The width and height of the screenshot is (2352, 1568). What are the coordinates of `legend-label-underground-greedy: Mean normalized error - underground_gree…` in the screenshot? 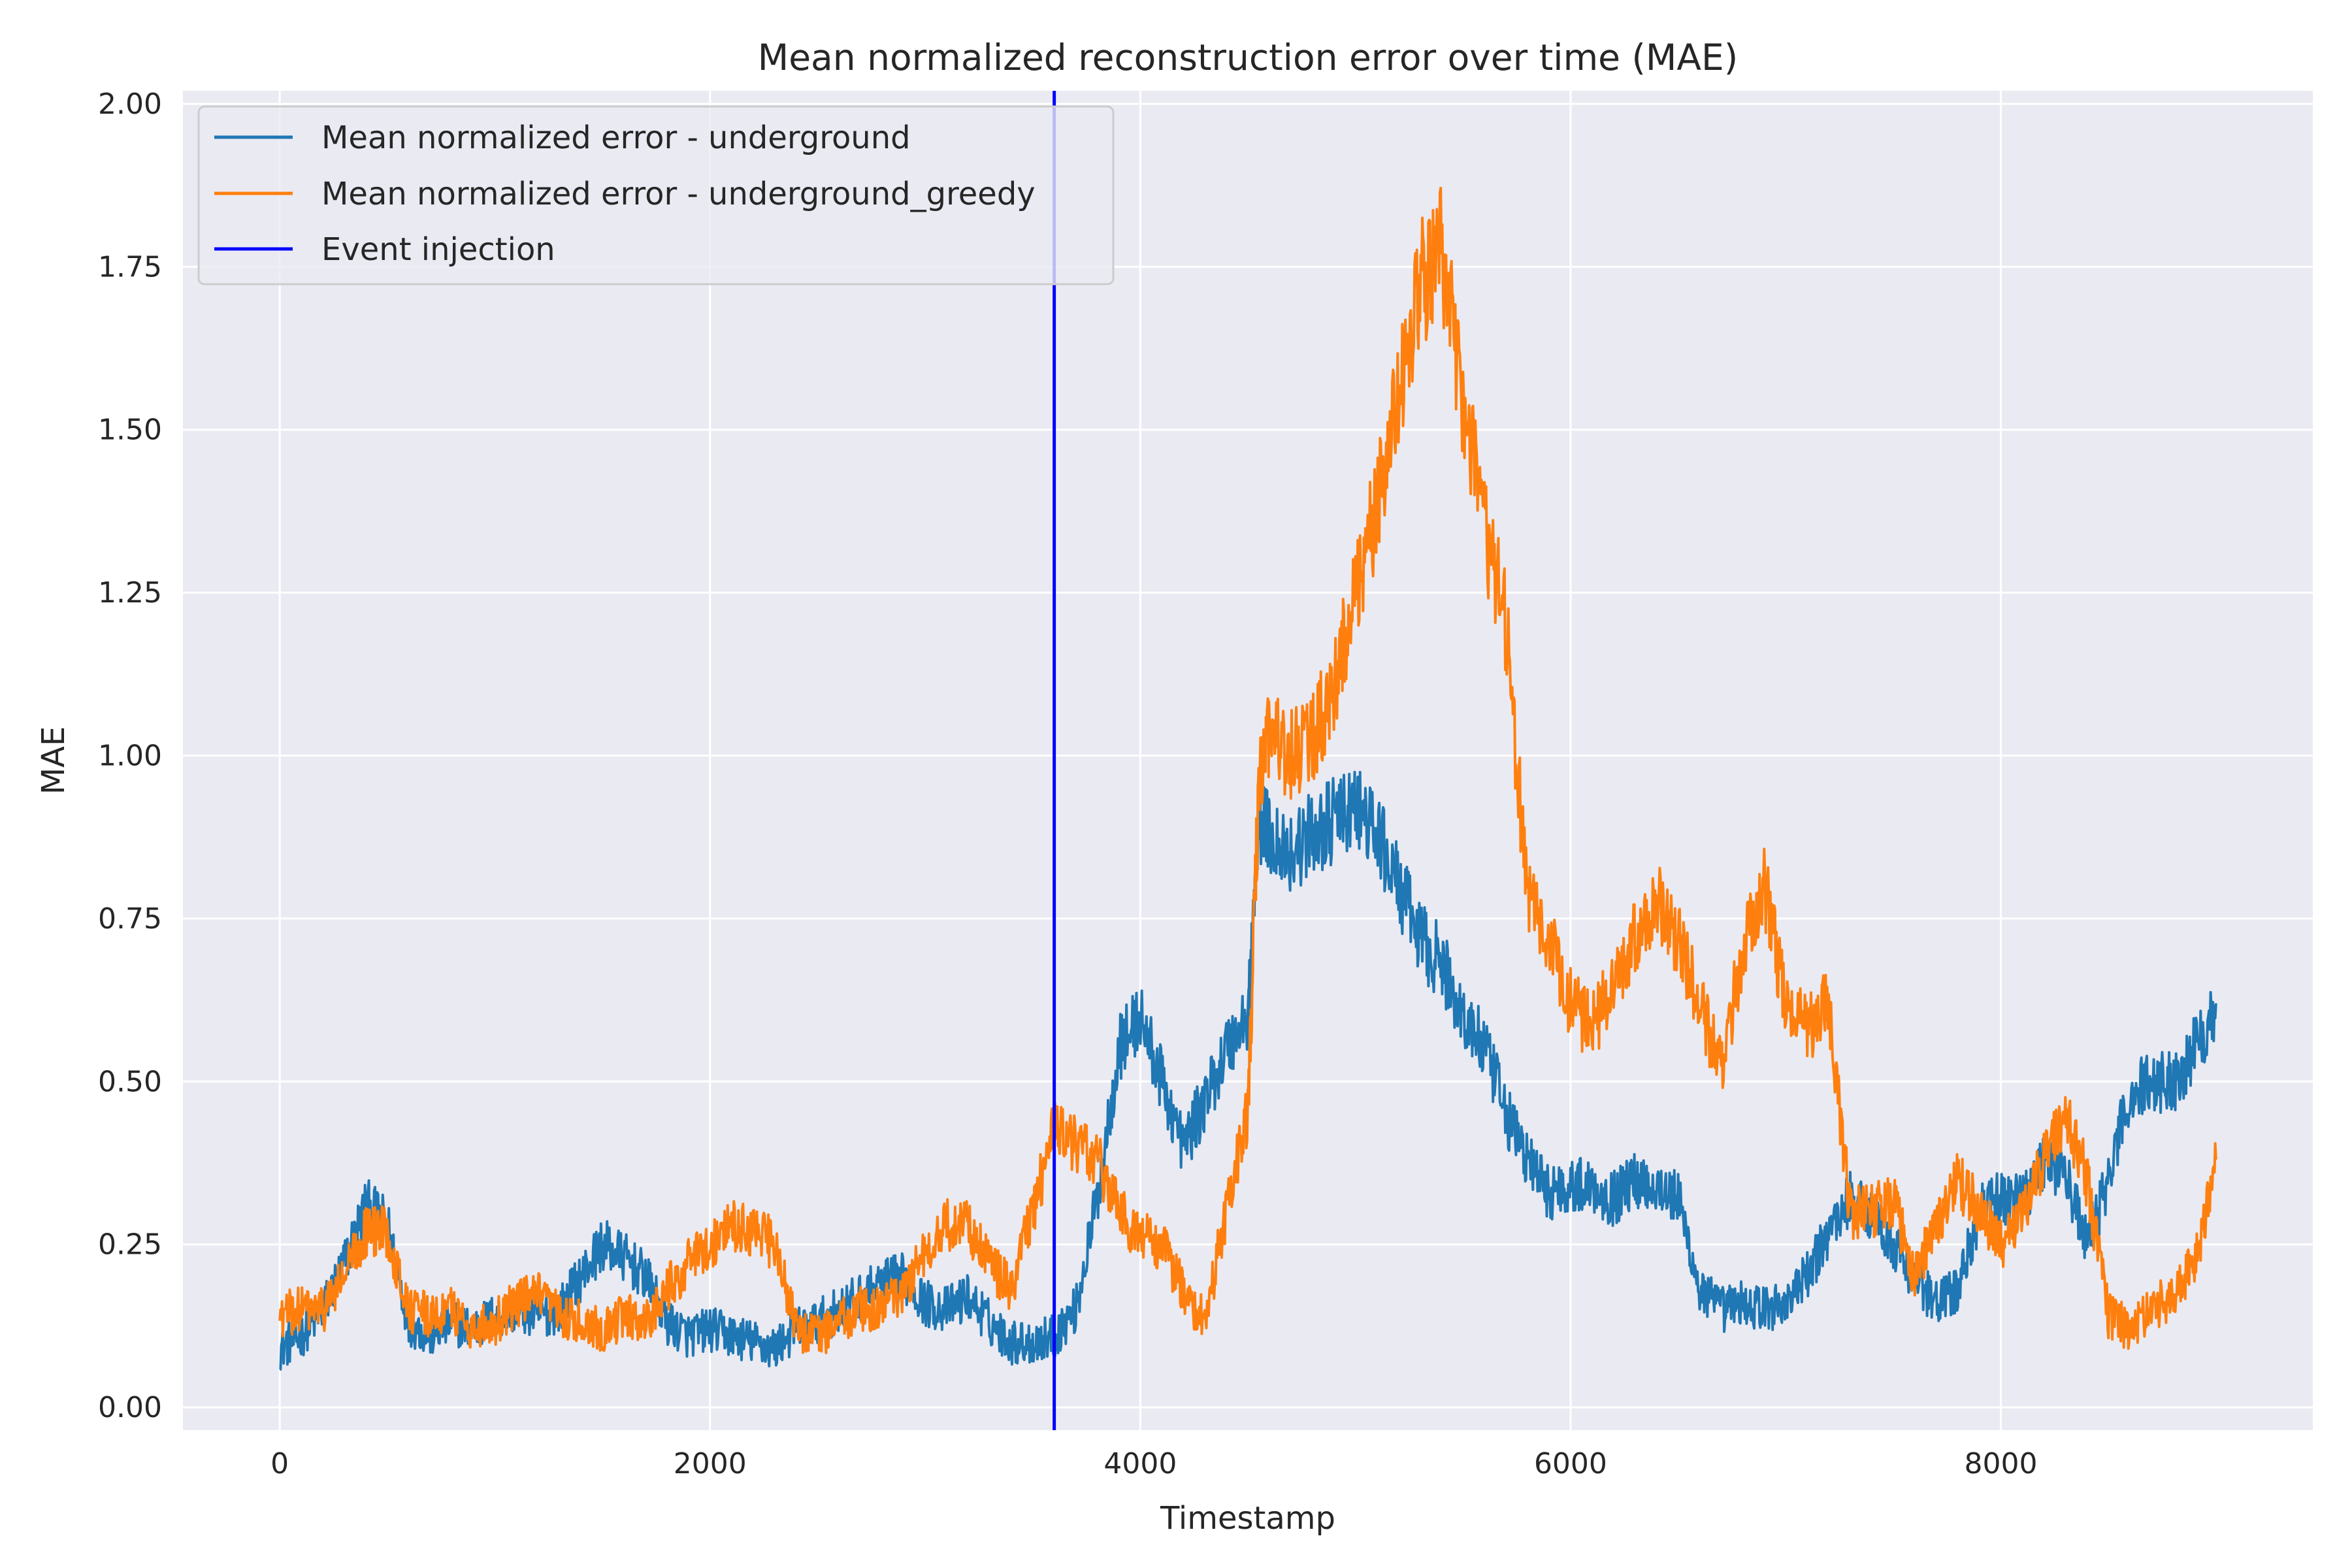 It's located at (678, 194).